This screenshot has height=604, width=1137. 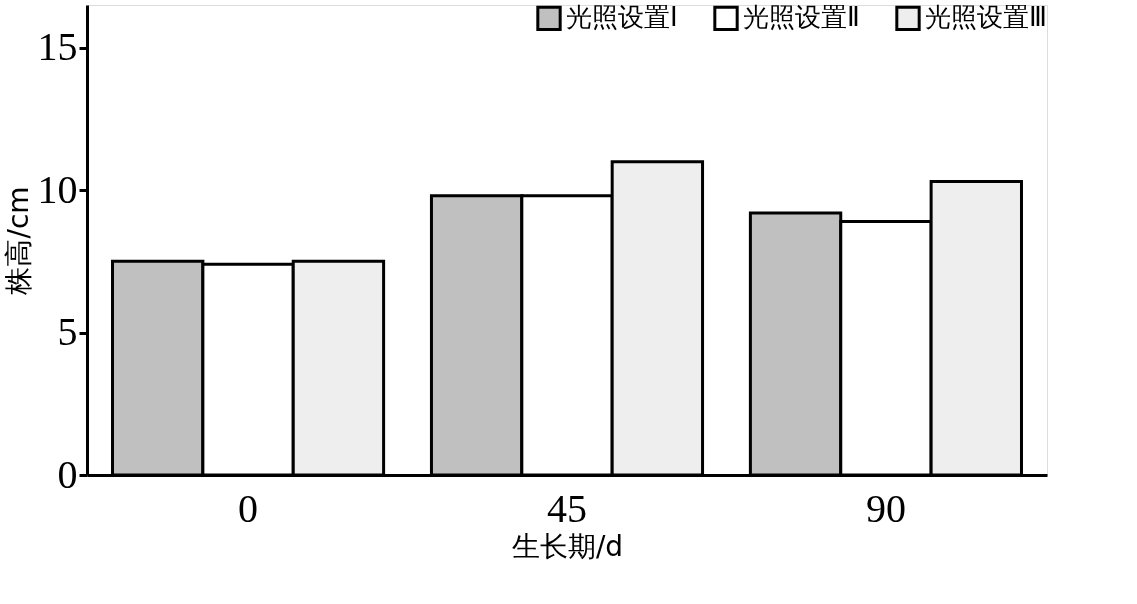 What do you see at coordinates (986, 17) in the screenshot?
I see `legend-label: 光照设置Ⅲ` at bounding box center [986, 17].